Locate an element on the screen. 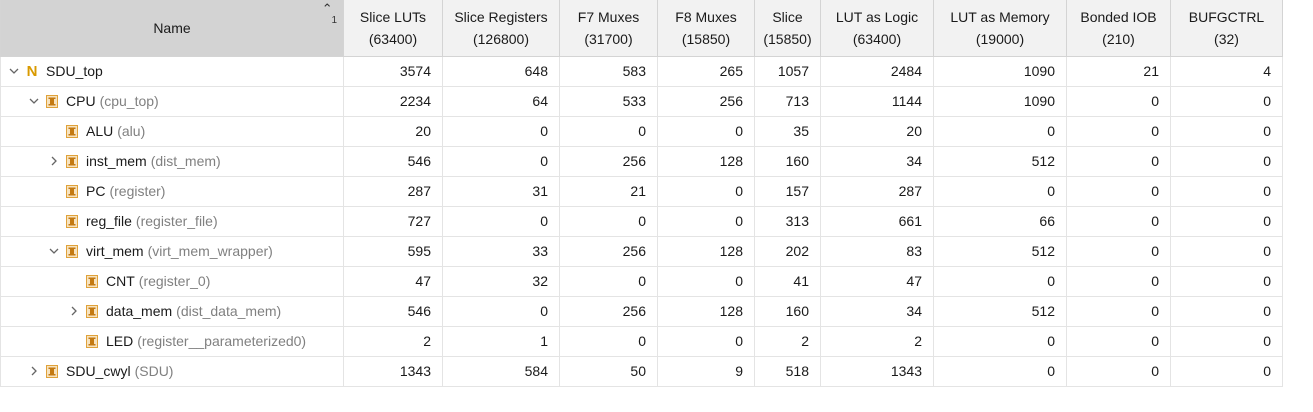  column-header-slice: Slice (15850) is located at coordinates (787, 28).